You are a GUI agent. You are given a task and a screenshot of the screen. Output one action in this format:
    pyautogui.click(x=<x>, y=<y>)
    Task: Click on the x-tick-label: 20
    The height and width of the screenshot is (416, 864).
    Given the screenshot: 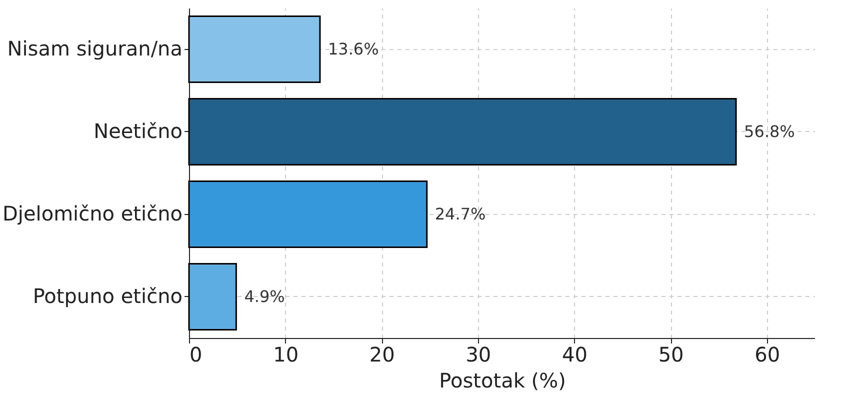 What is the action you would take?
    pyautogui.click(x=382, y=354)
    